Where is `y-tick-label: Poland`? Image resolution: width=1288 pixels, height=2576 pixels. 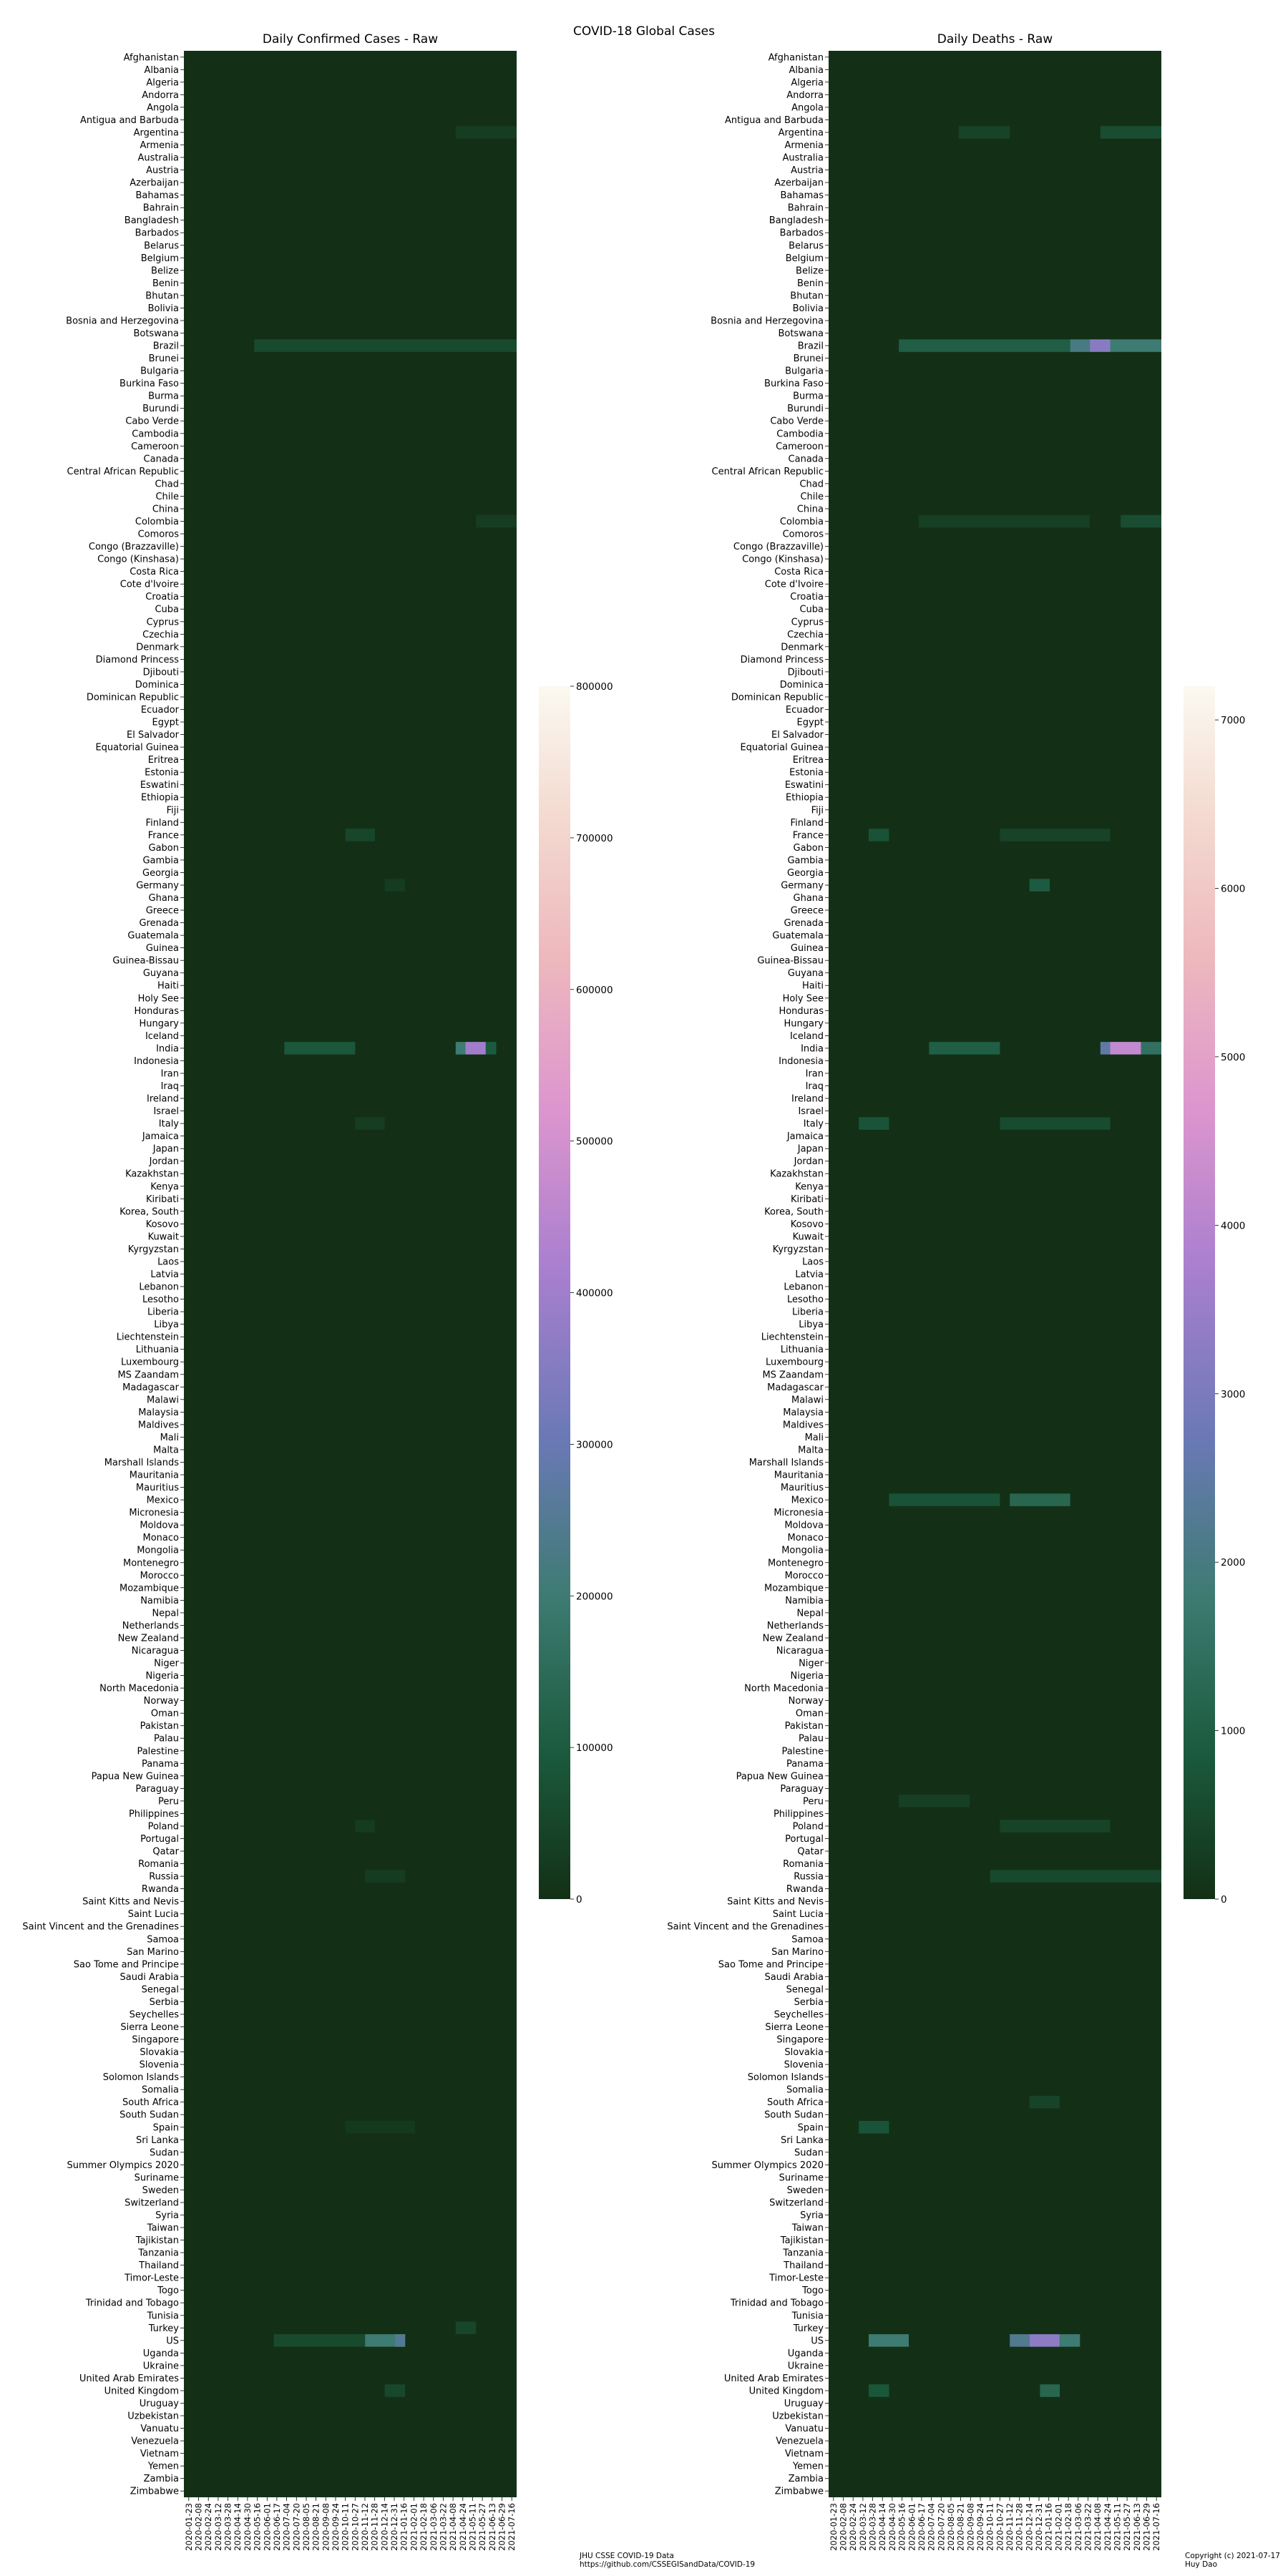
y-tick-label: Poland is located at coordinates (163, 1827).